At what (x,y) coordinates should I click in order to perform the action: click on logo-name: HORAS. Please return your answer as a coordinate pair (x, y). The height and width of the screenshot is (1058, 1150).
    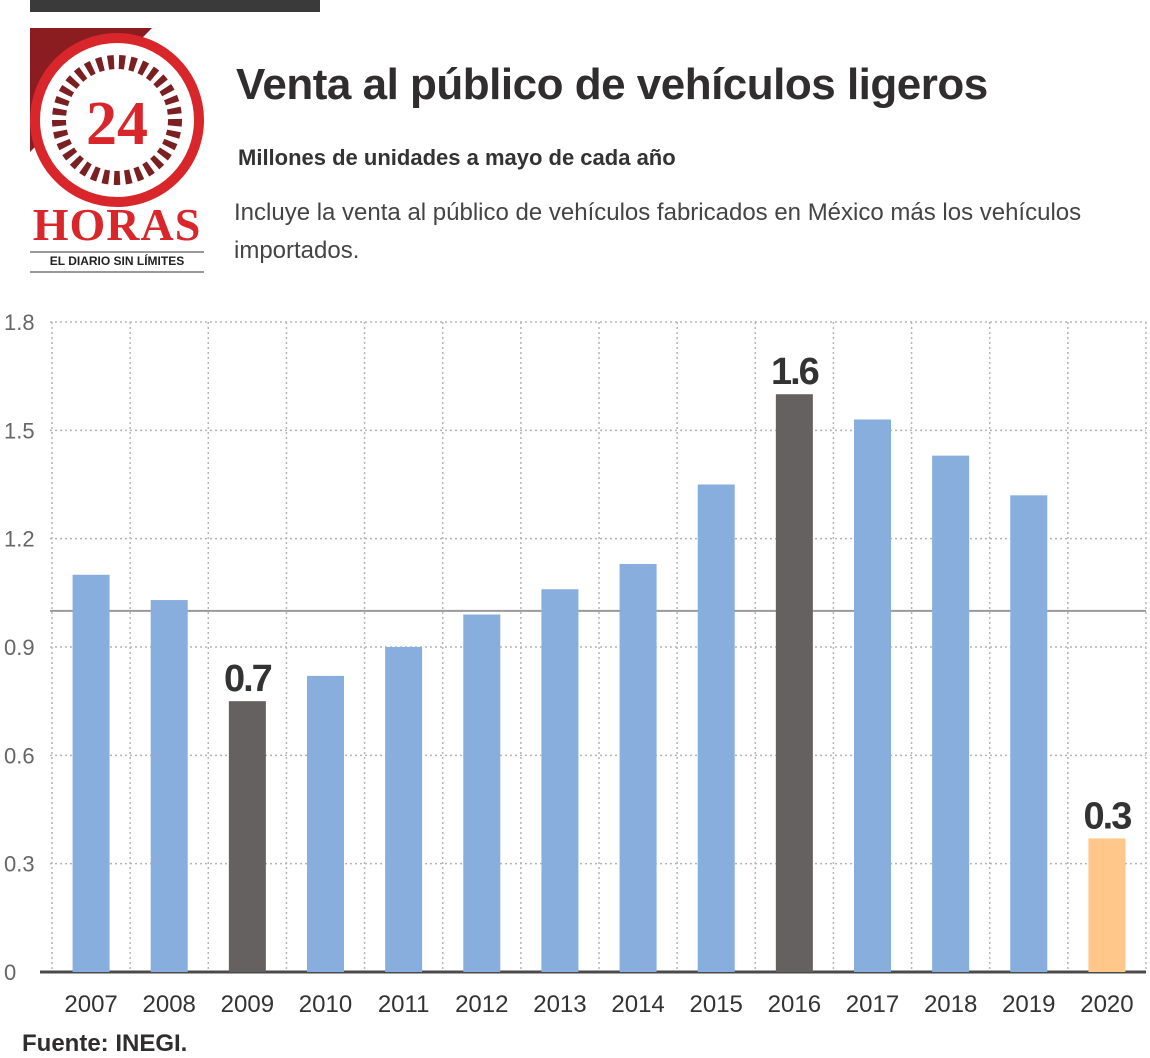
    Looking at the image, I should click on (117, 224).